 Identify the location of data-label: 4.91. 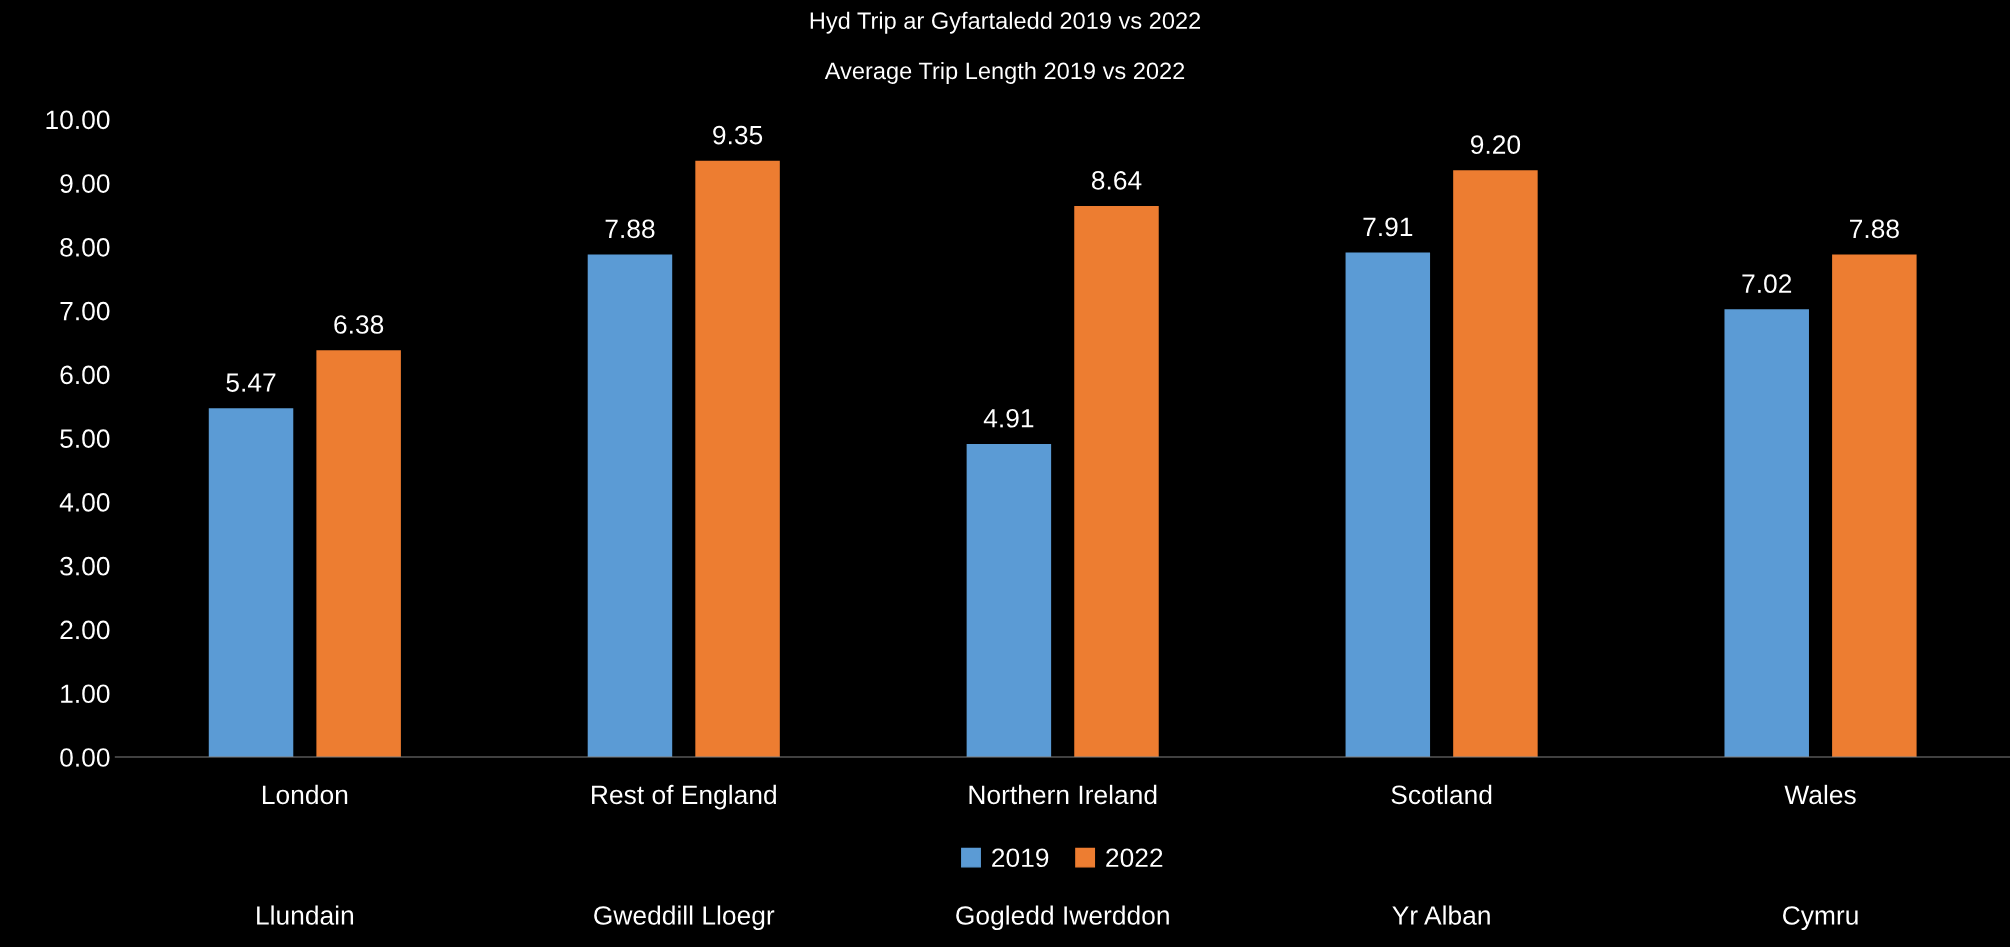
(1008, 418).